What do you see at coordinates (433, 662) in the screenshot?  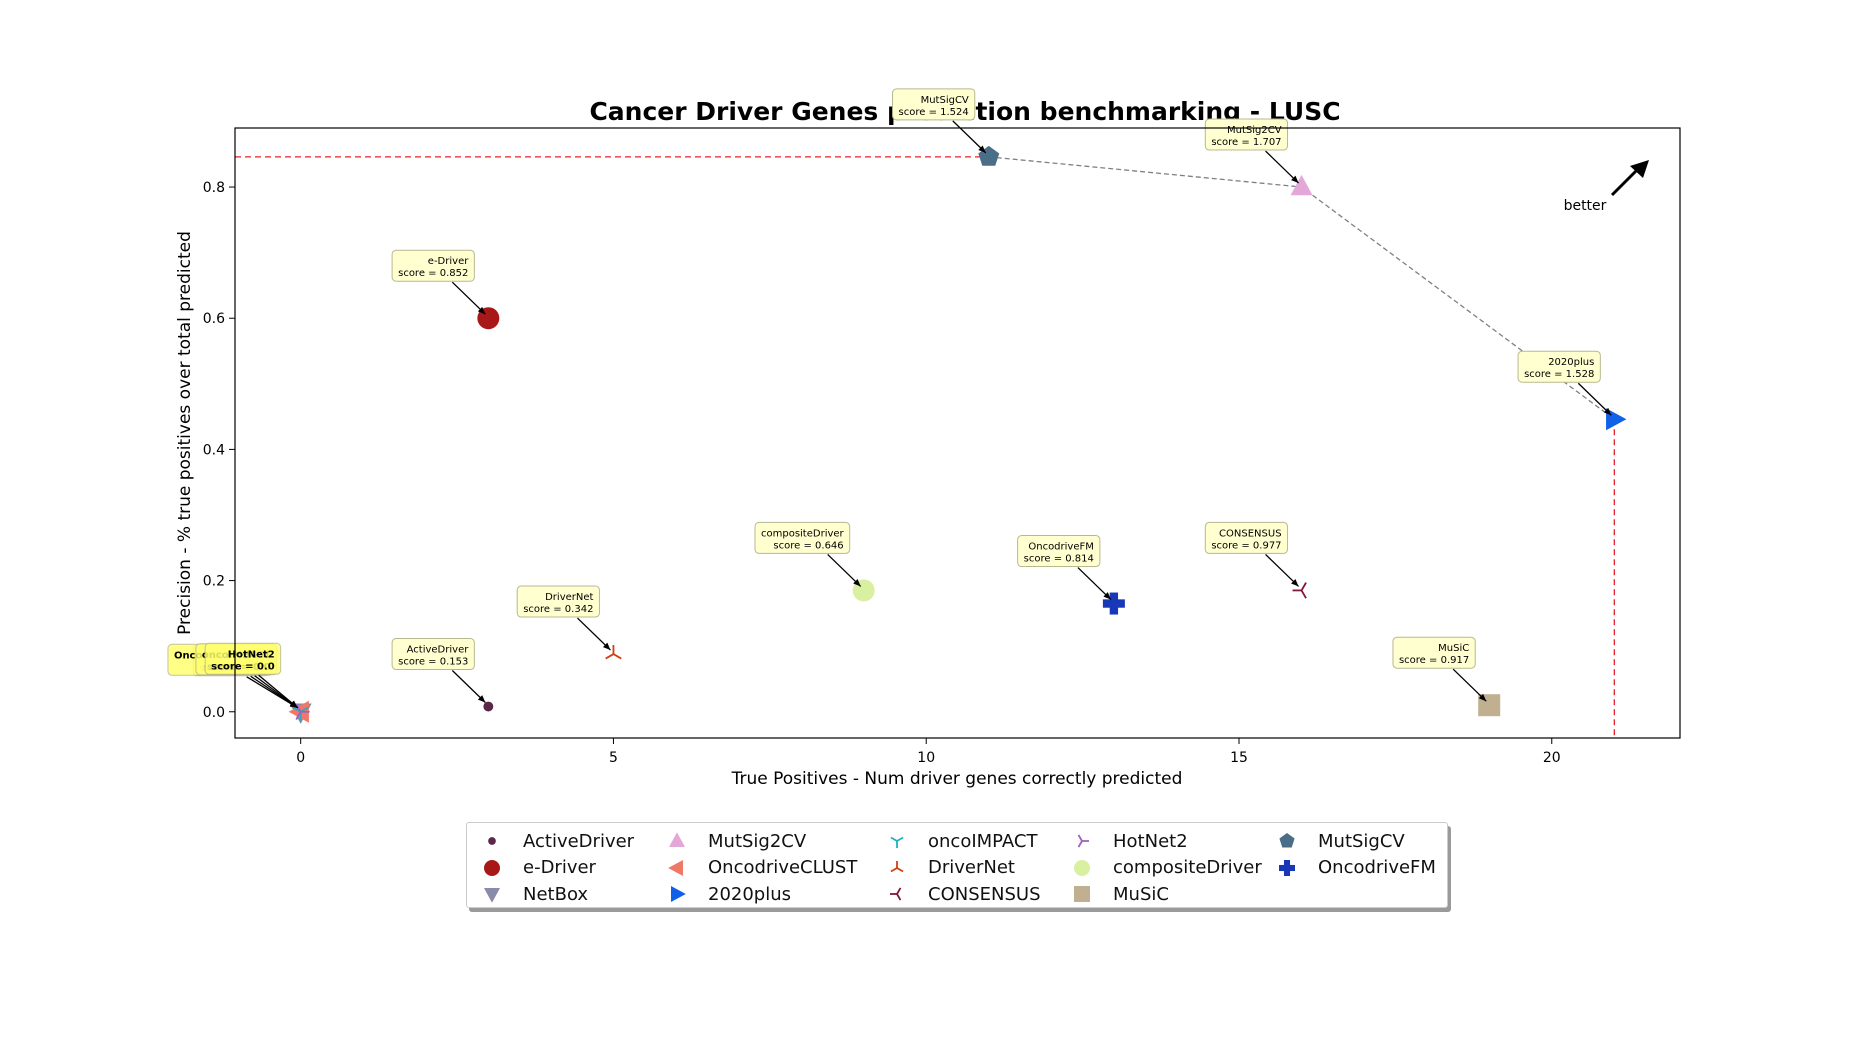 I see `score-label-value: score = 0.153` at bounding box center [433, 662].